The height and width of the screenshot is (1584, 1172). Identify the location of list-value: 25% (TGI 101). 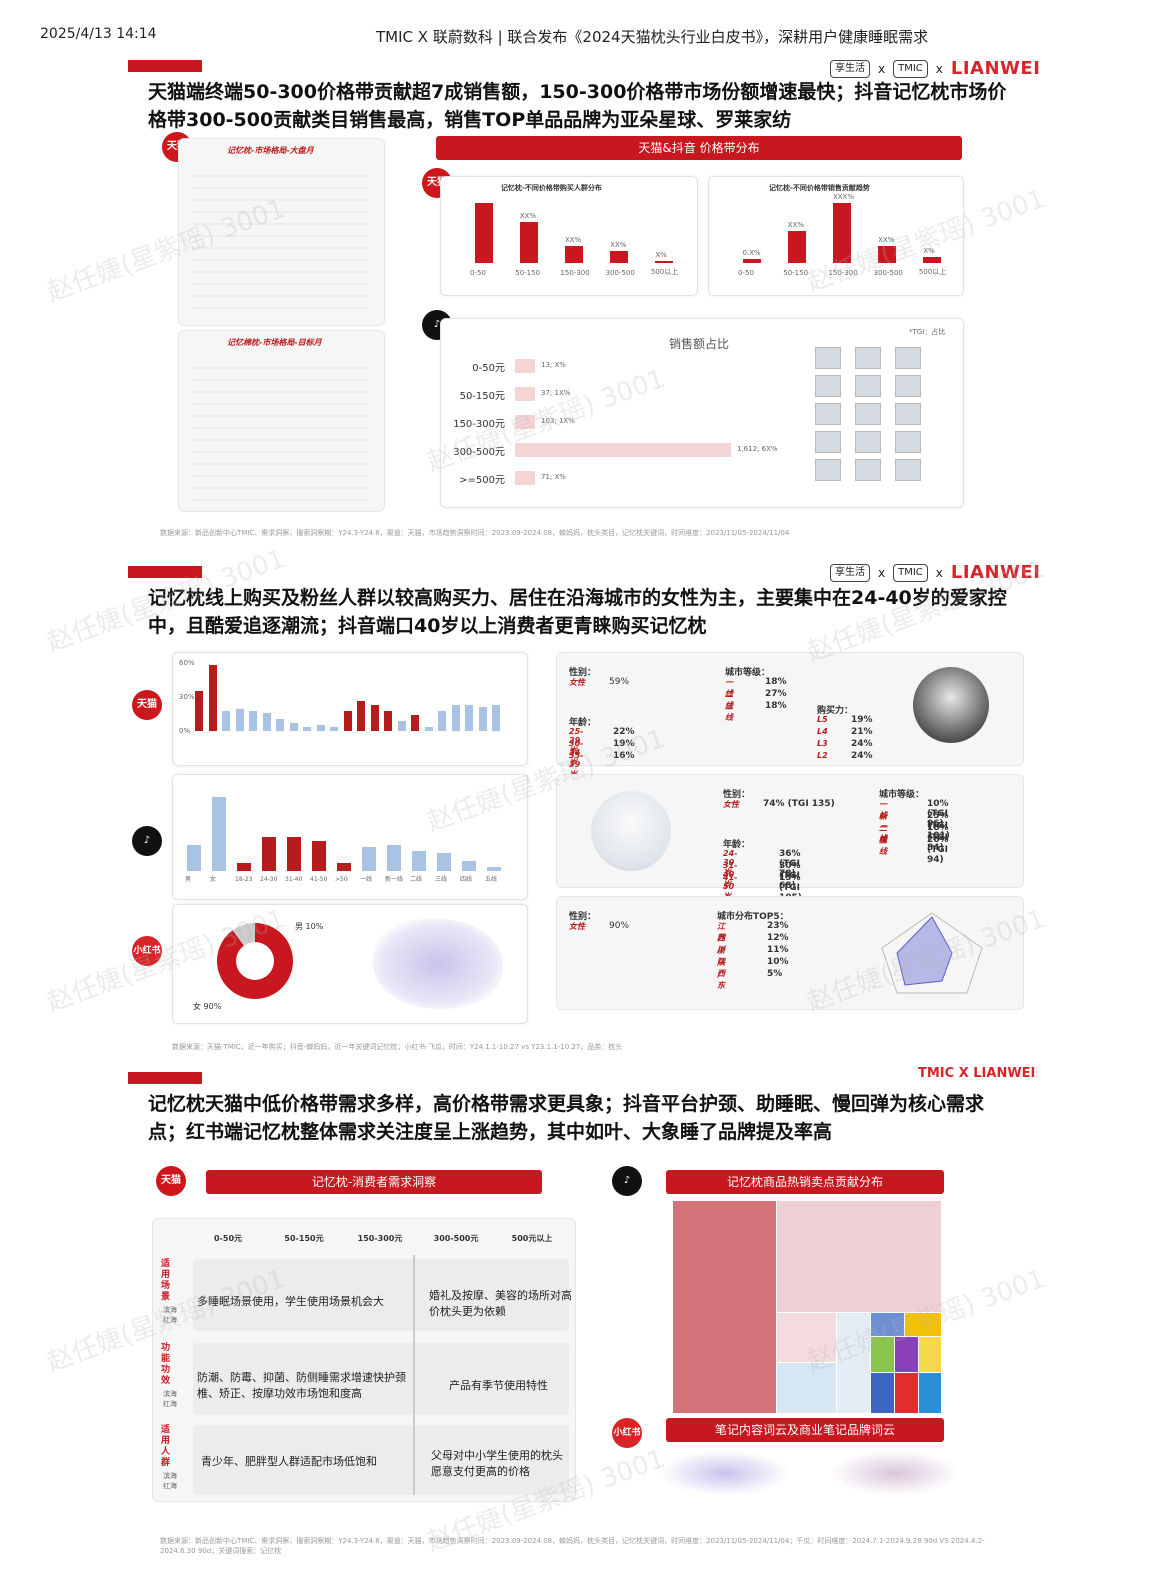
(938, 826).